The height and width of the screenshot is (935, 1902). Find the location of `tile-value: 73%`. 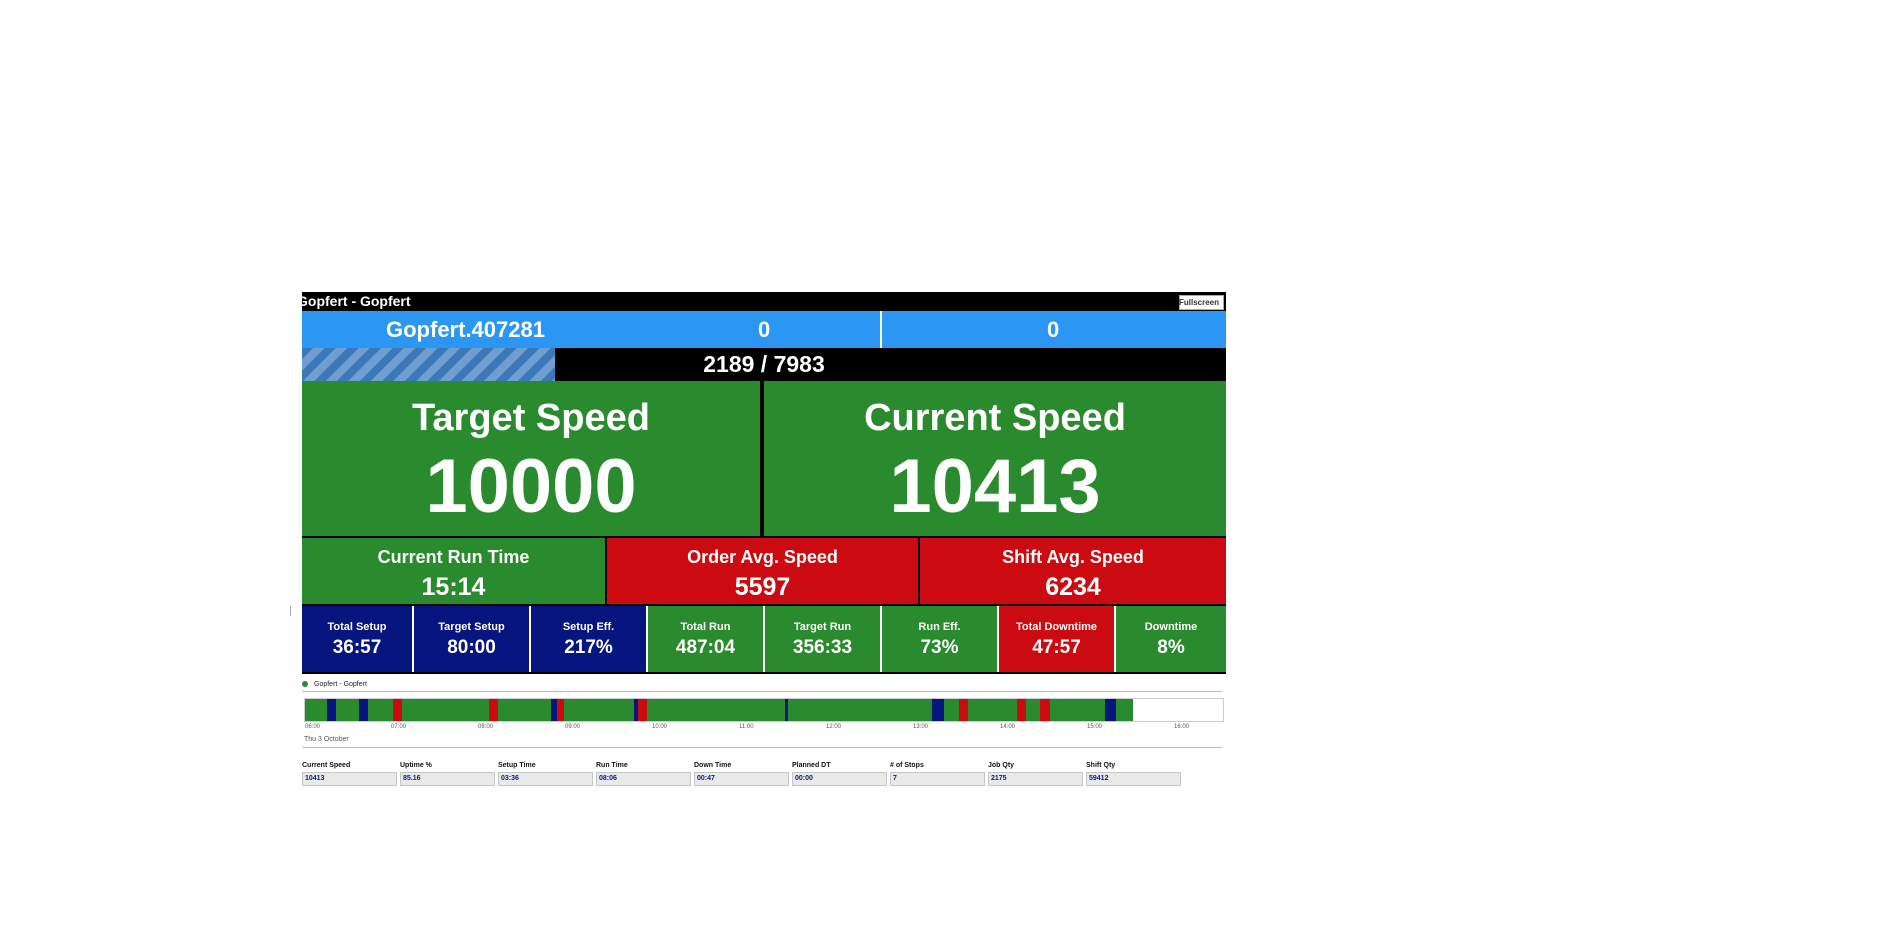

tile-value: 73% is located at coordinates (939, 647).